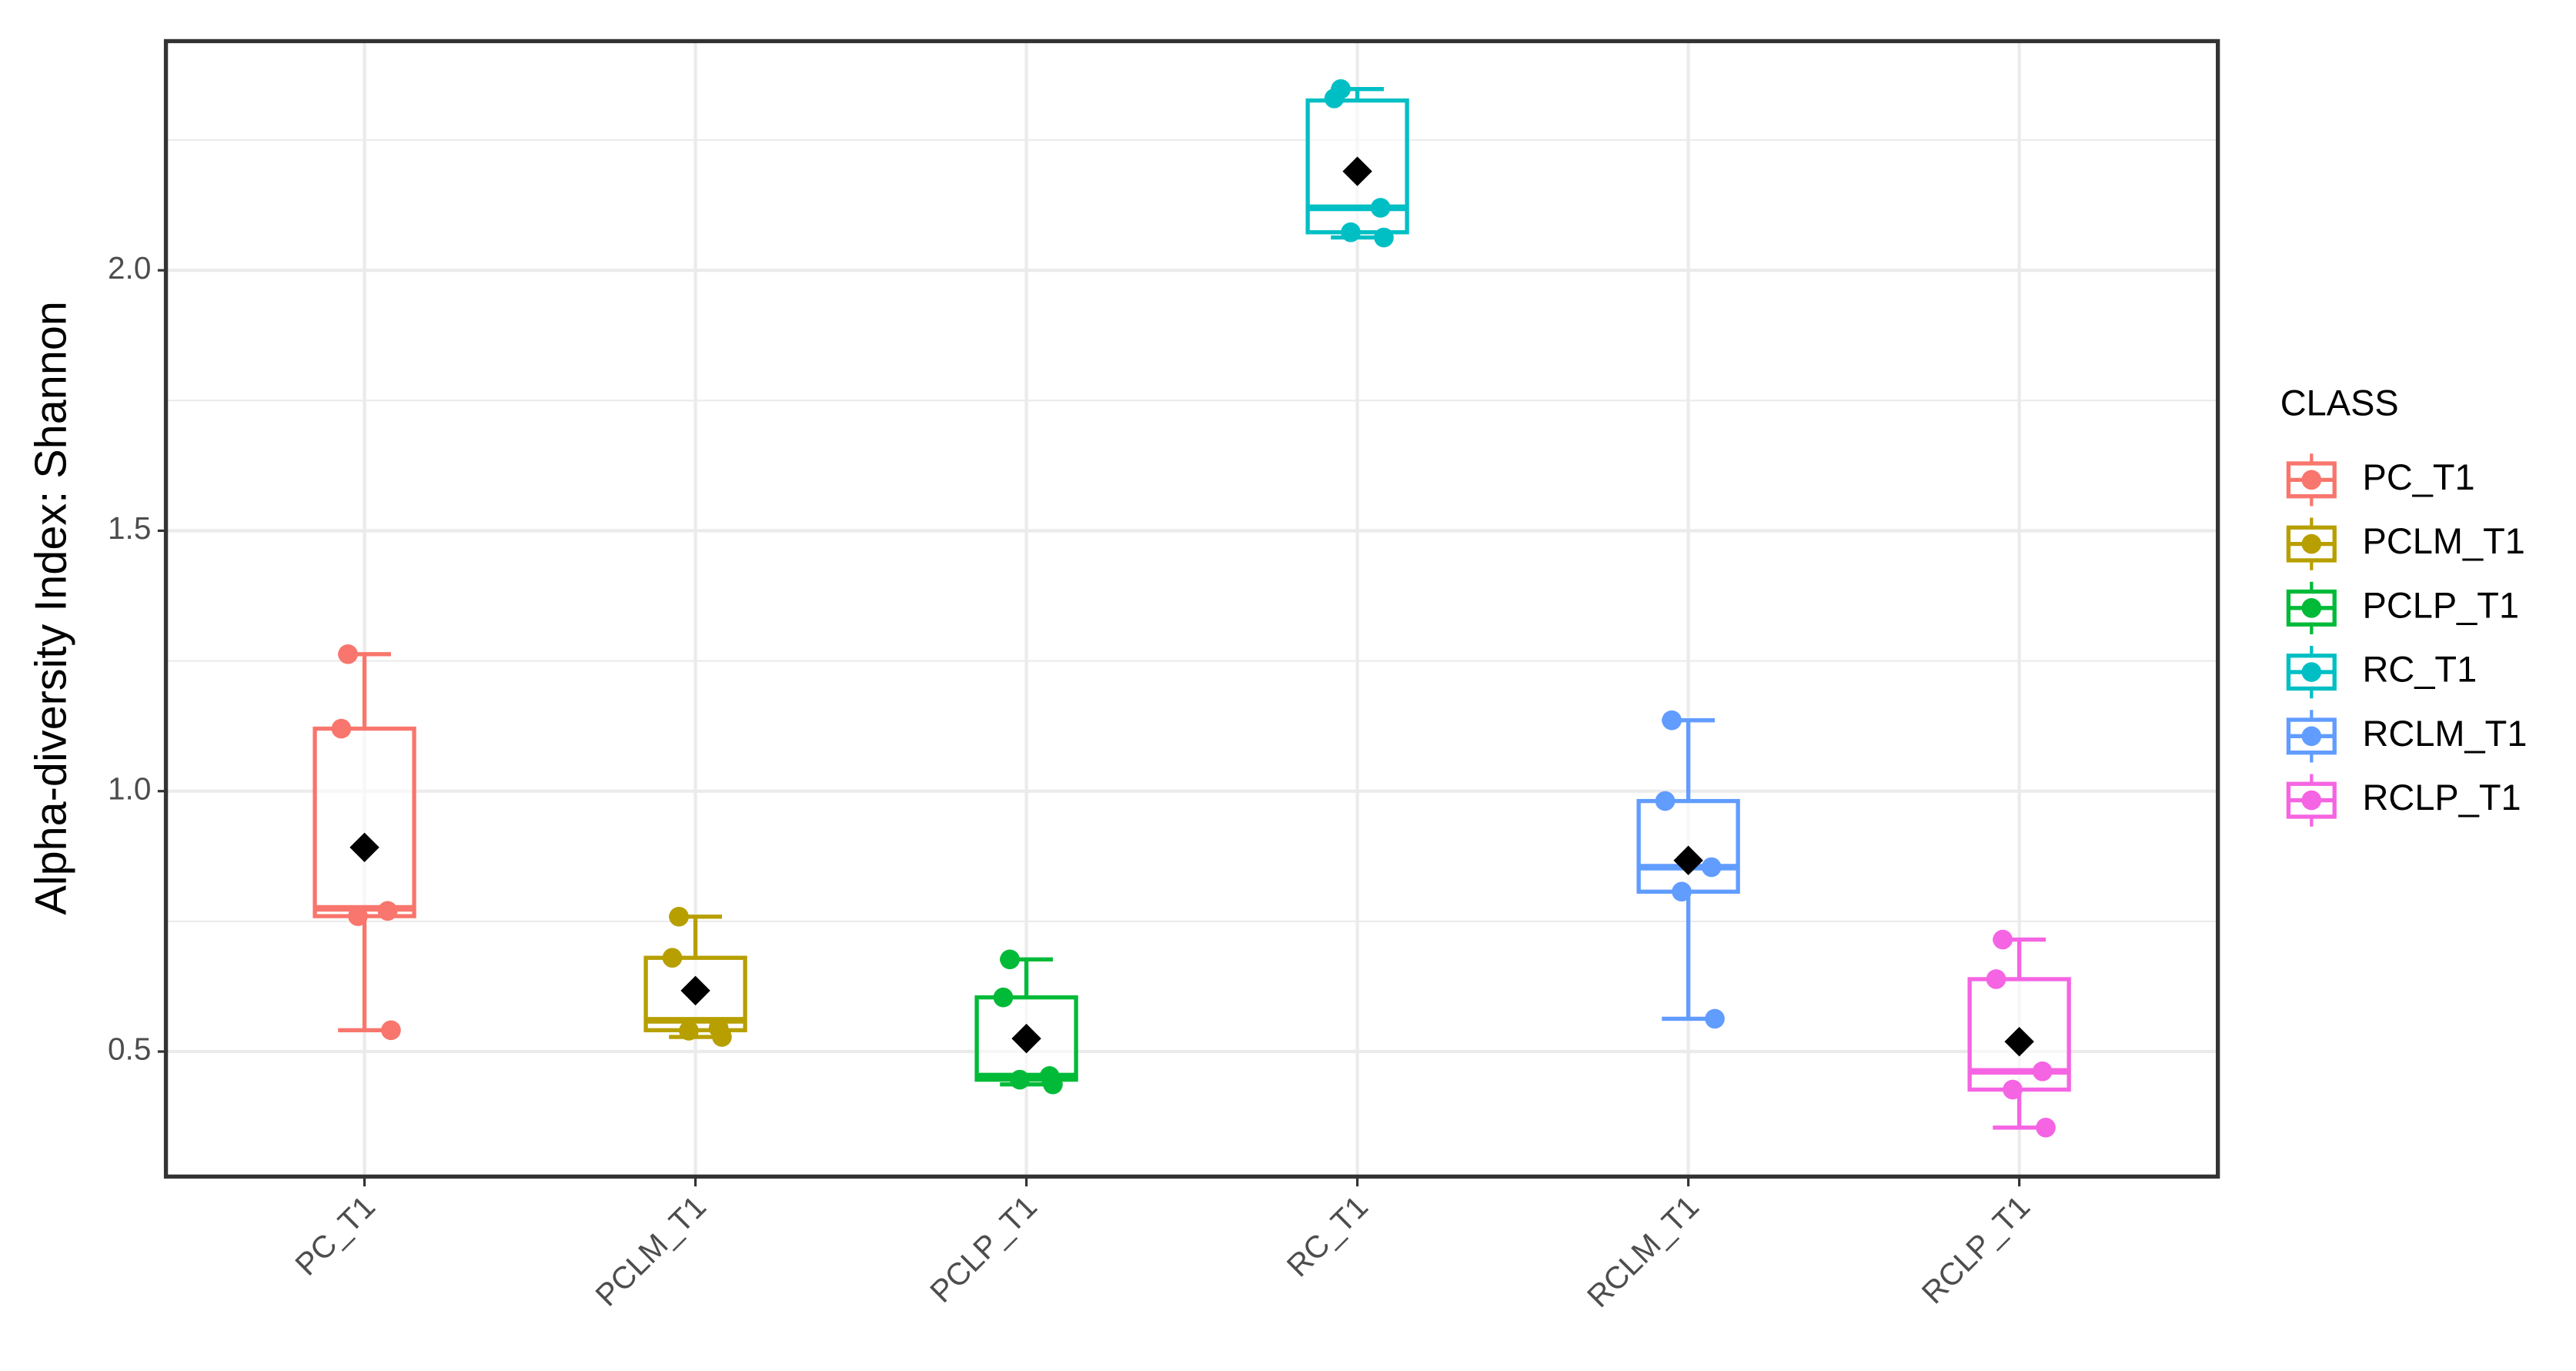 The height and width of the screenshot is (1371, 2576). I want to click on x-tick-label: RC_T1, so click(1327, 1236).